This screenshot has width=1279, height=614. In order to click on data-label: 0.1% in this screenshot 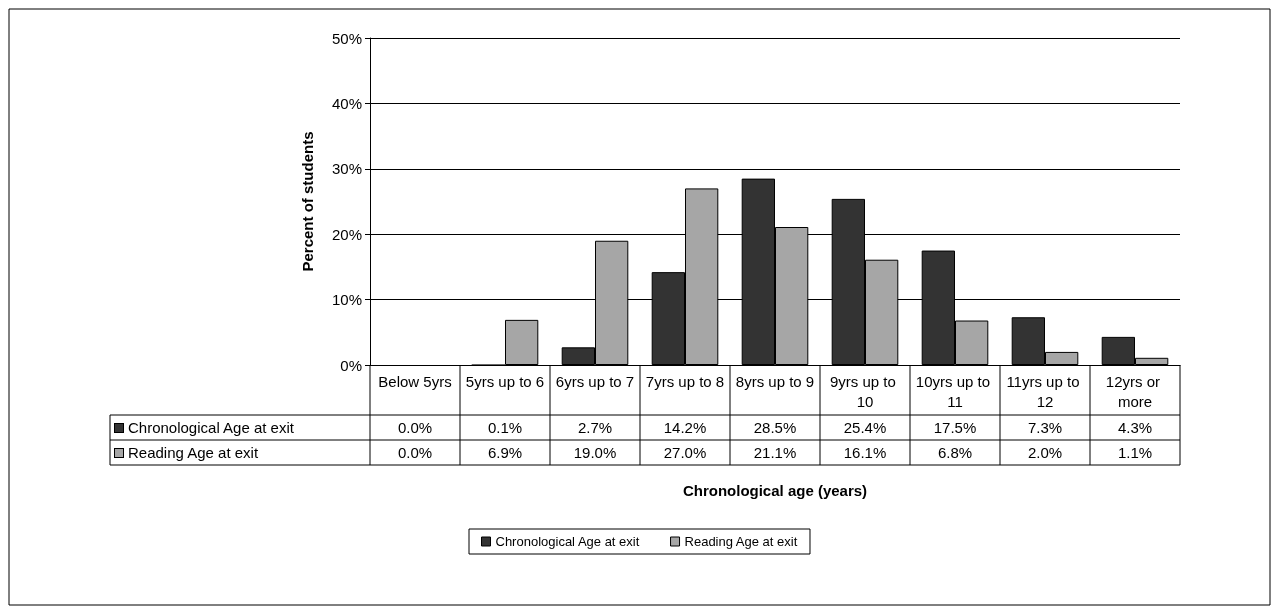, I will do `click(505, 427)`.